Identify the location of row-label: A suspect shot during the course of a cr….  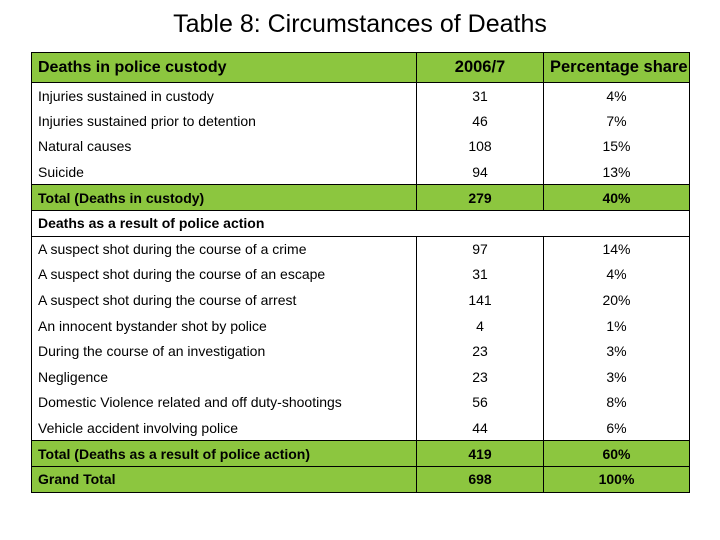
(224, 249).